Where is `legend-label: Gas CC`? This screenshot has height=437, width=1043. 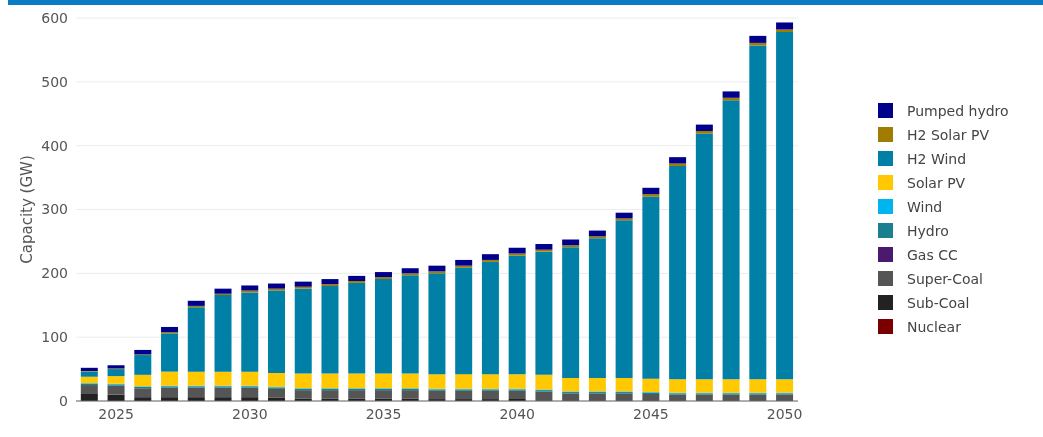 legend-label: Gas CC is located at coordinates (932, 254).